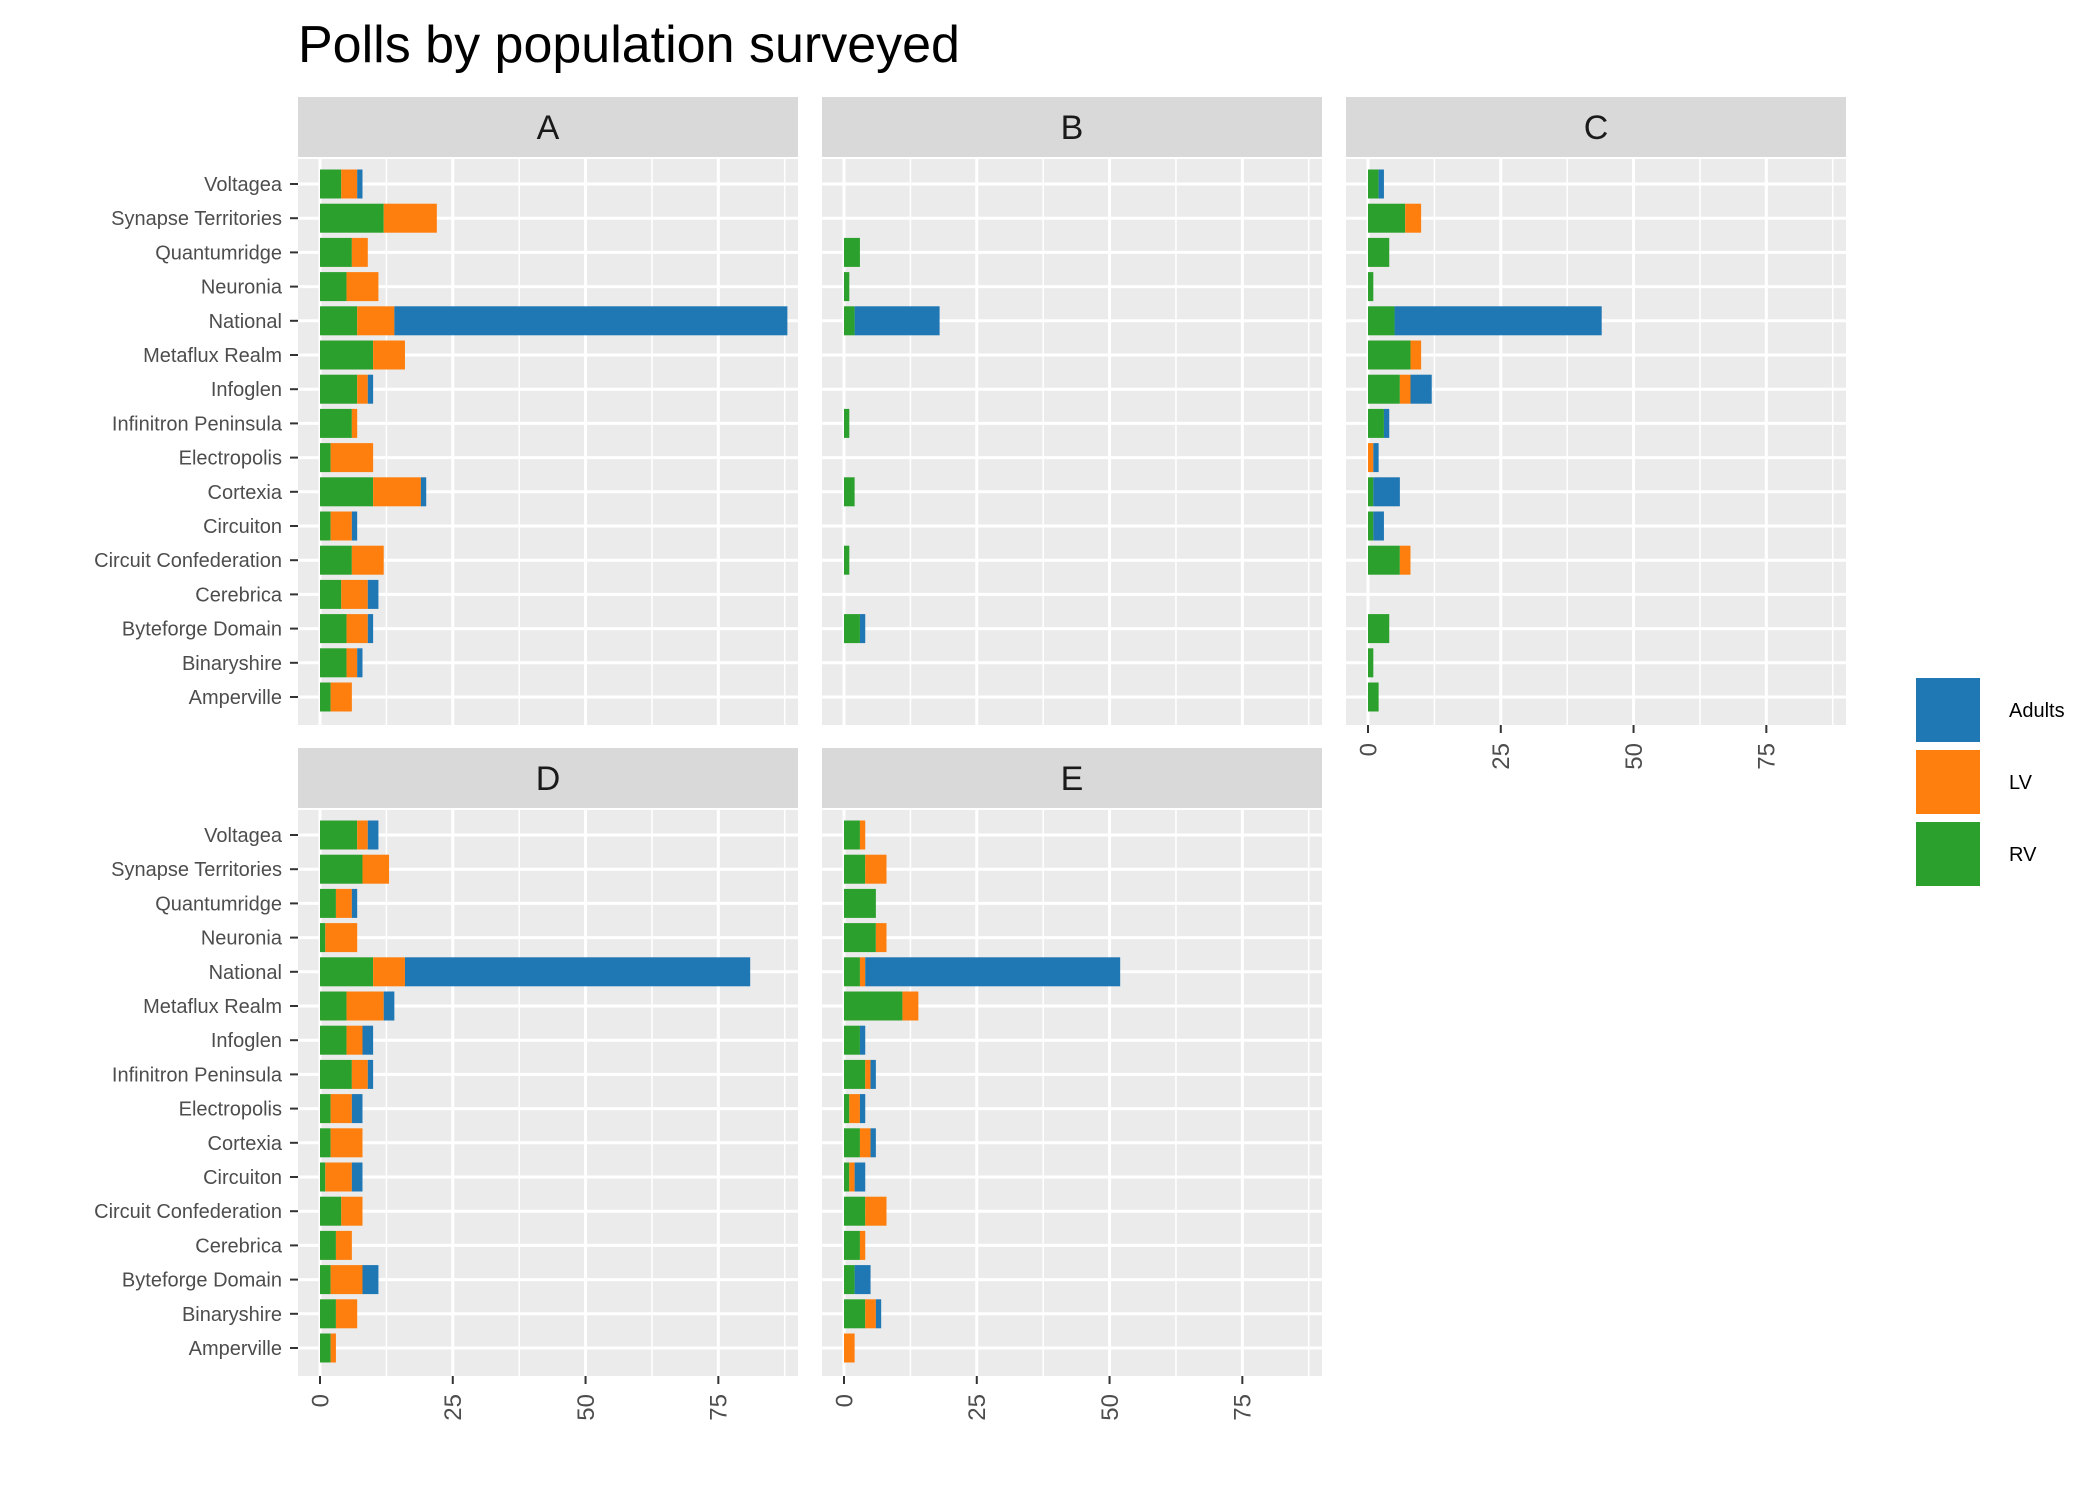 The width and height of the screenshot is (2100, 1499). What do you see at coordinates (852, 1177) in the screenshot?
I see `bar-lv-circuiton` at bounding box center [852, 1177].